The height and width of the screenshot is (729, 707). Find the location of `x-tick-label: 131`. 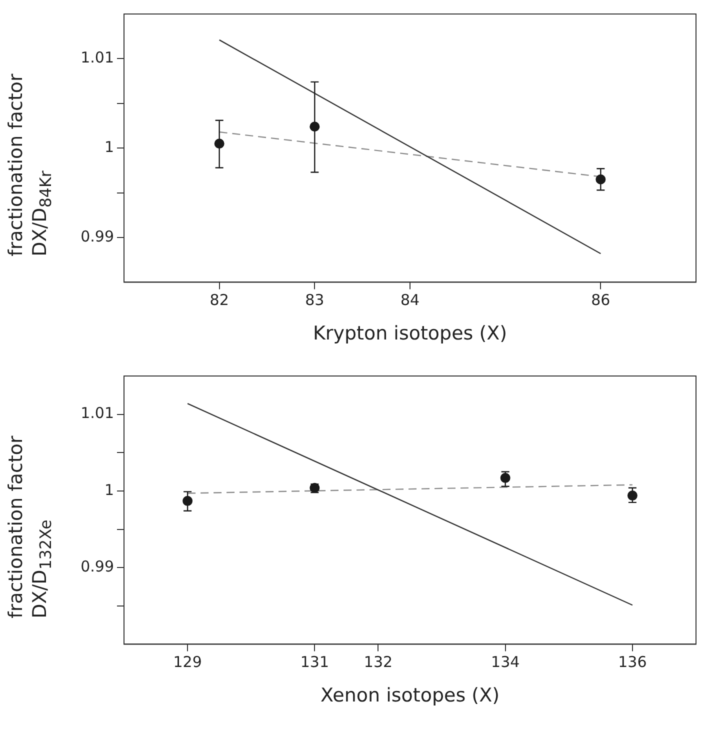

x-tick-label: 131 is located at coordinates (314, 662).